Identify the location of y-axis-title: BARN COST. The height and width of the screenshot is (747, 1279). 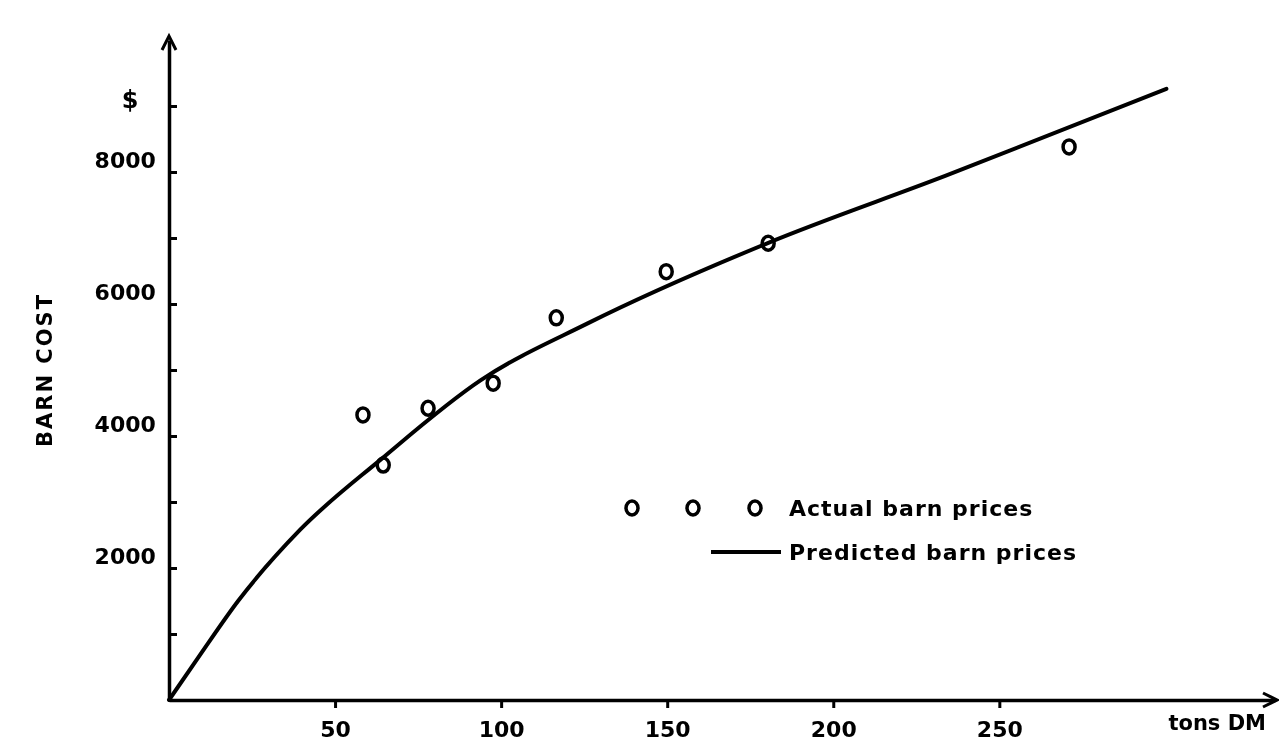
(45, 370).